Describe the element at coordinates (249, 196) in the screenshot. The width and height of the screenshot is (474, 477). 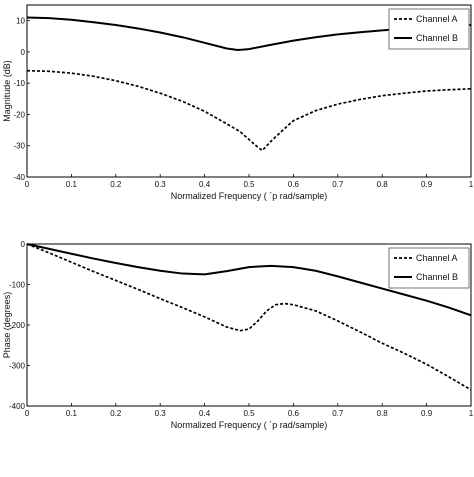
I see `magnitude-x-axis-label: Normalized Frequency ( ´p rad/sample)` at that location.